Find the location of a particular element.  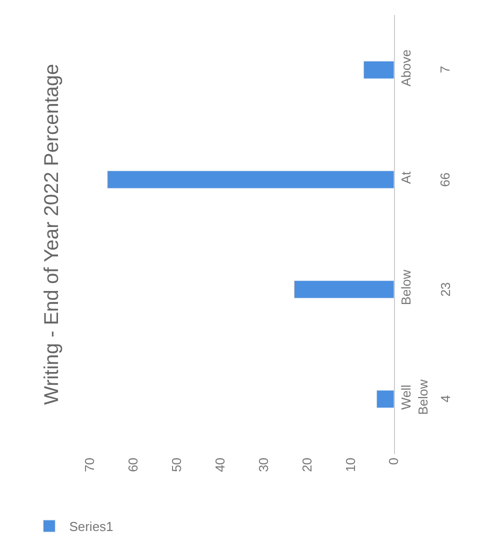

data-label: 7 is located at coordinates (444, 70).